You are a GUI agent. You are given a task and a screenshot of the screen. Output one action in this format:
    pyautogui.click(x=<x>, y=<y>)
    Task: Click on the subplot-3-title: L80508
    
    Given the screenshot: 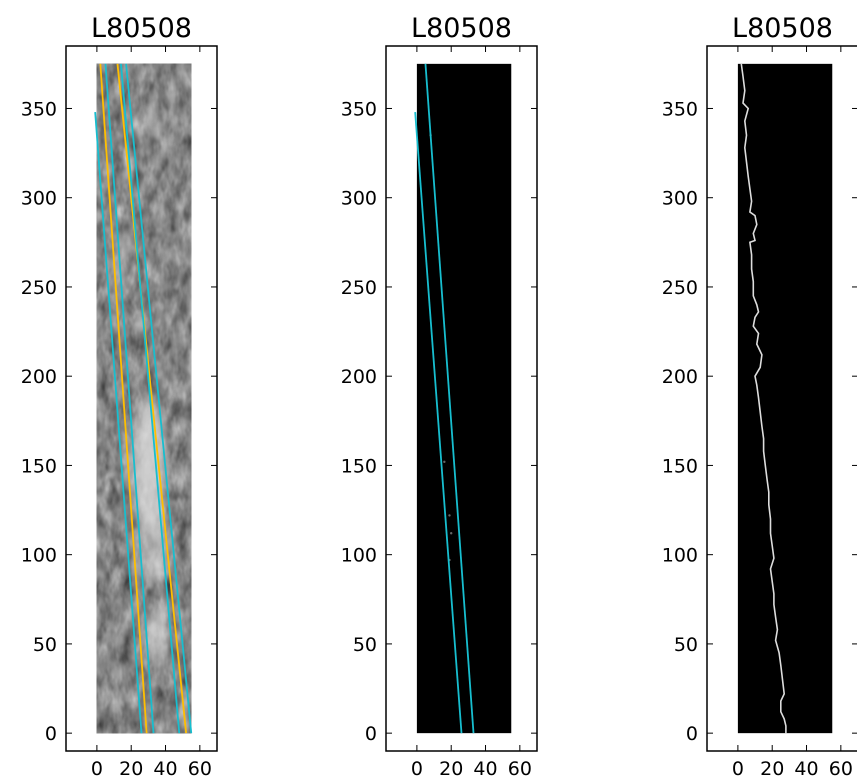 What is the action you would take?
    pyautogui.click(x=782, y=28)
    